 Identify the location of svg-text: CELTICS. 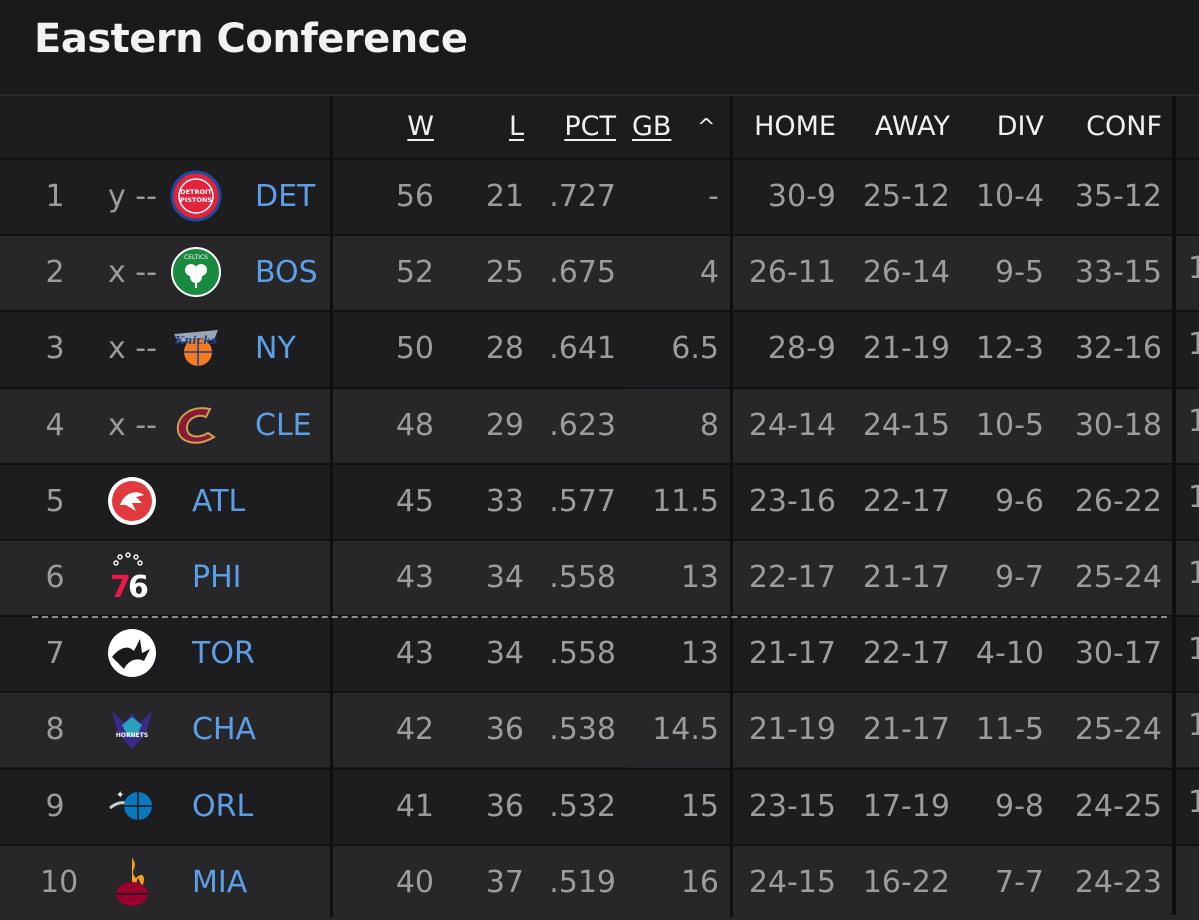
(196, 257).